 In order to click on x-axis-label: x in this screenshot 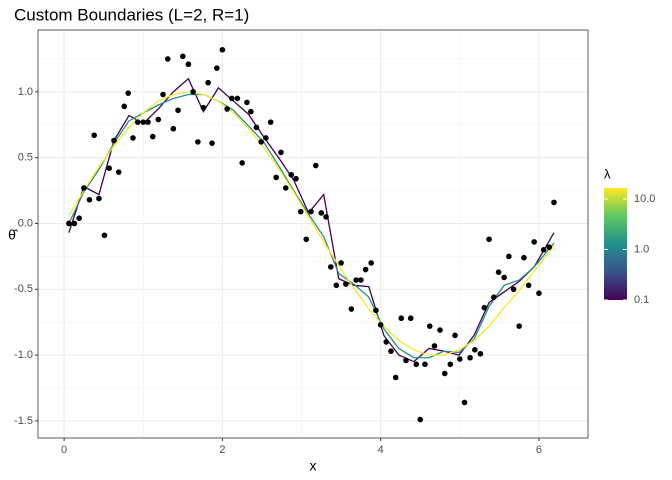, I will do `click(313, 466)`.